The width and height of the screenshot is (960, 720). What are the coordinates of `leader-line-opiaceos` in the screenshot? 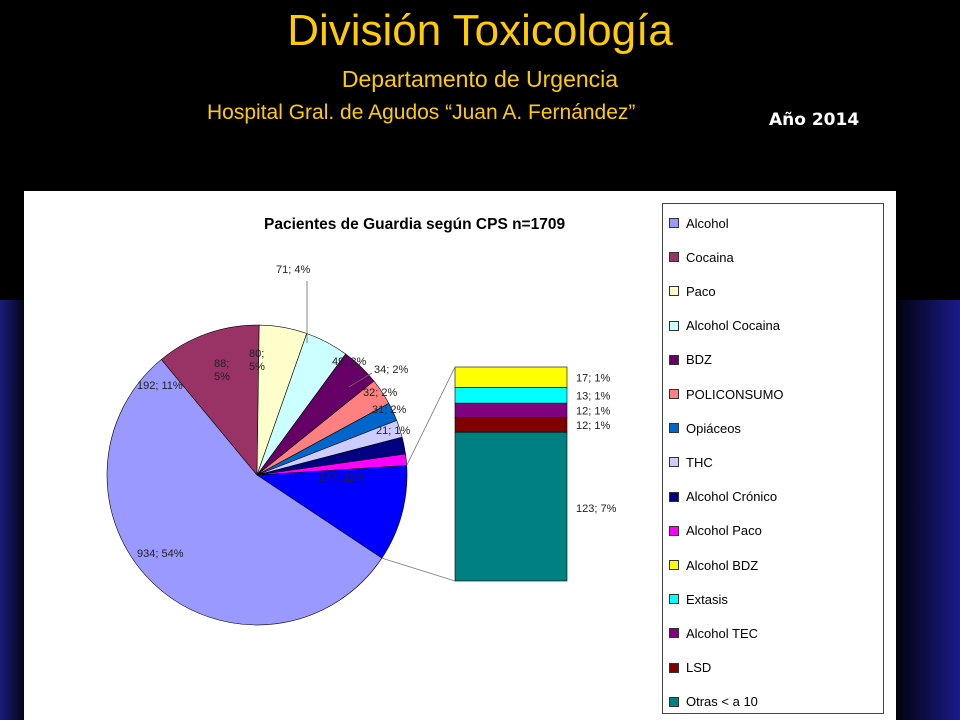 It's located at (360, 380).